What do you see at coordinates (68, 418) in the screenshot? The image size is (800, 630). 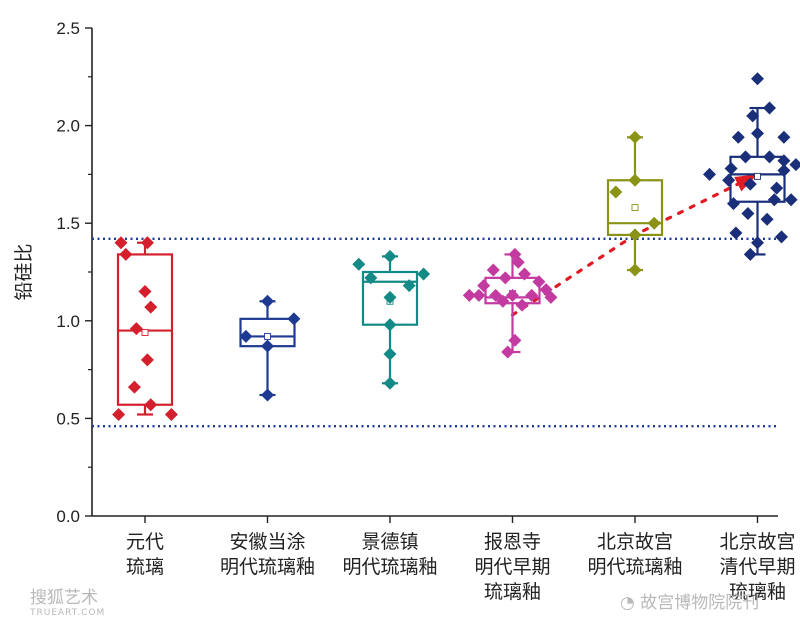 I see `y-tick-label: 0.5` at bounding box center [68, 418].